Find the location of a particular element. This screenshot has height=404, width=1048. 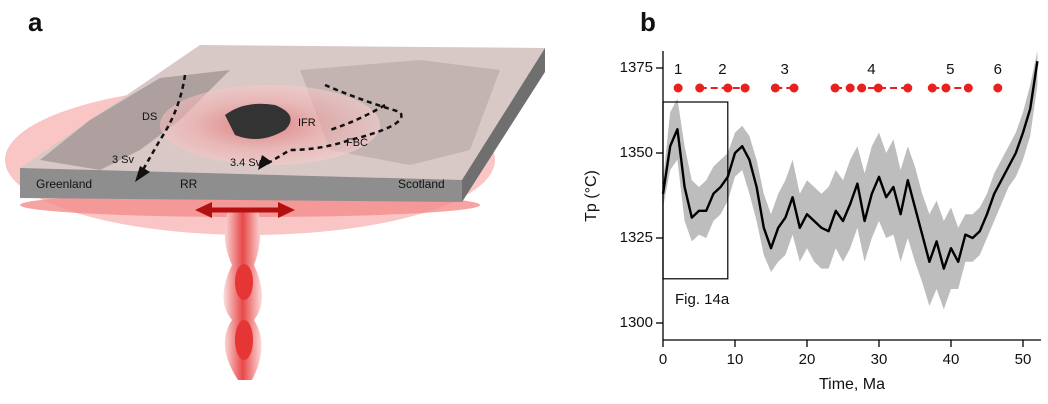

panel-label: b is located at coordinates (648, 22).